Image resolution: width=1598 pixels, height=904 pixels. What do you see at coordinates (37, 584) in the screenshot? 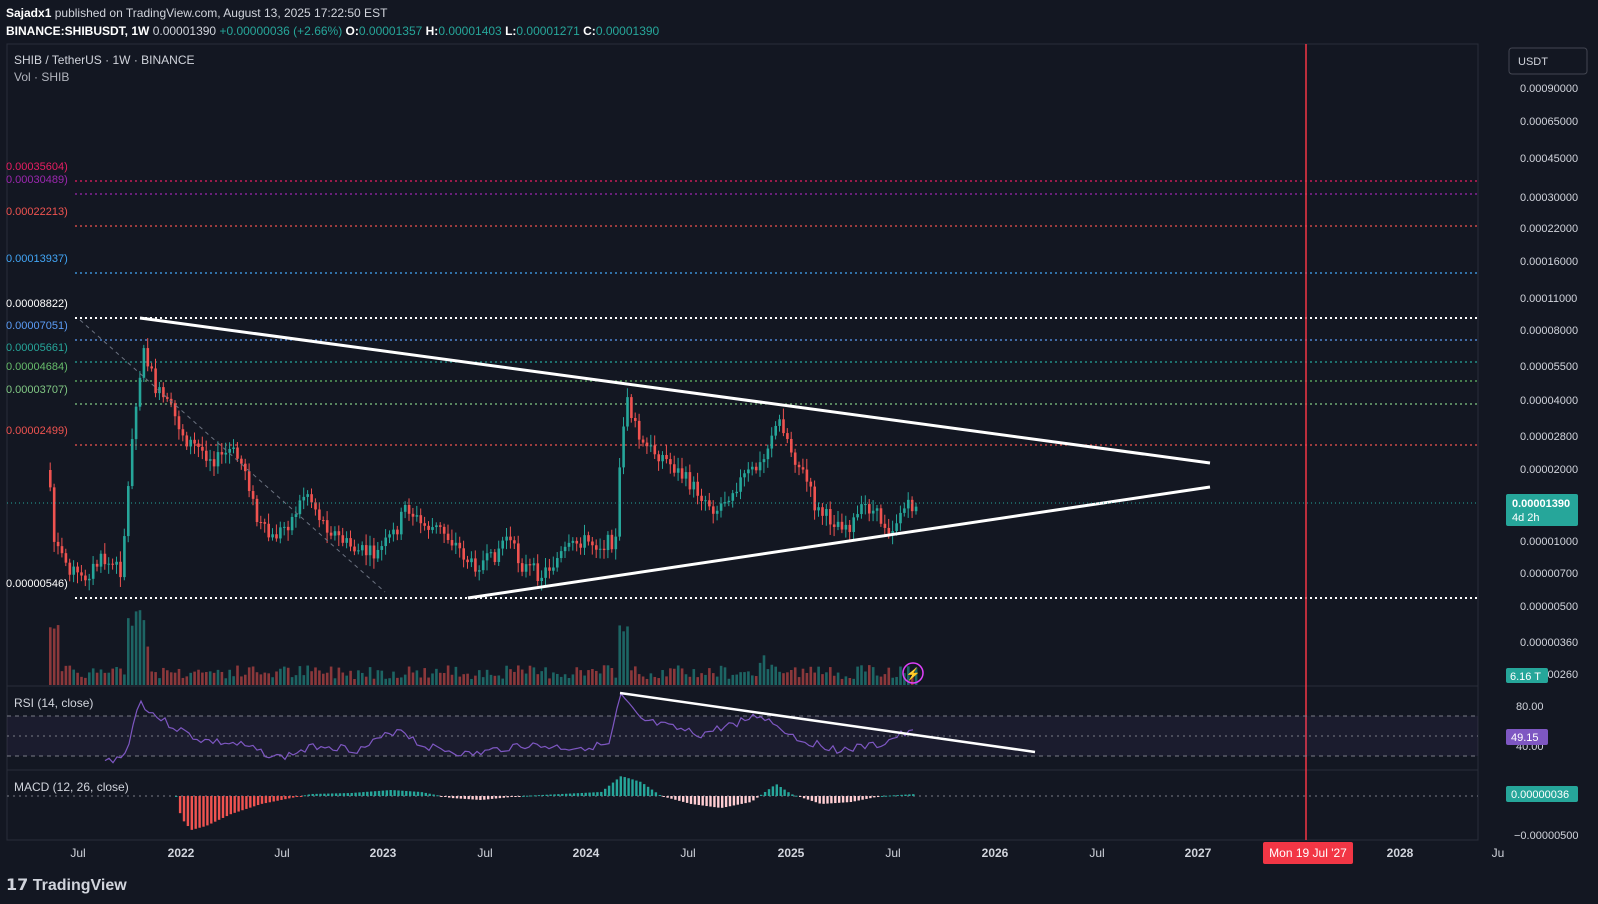
I see `level-label: 0.00000546)` at bounding box center [37, 584].